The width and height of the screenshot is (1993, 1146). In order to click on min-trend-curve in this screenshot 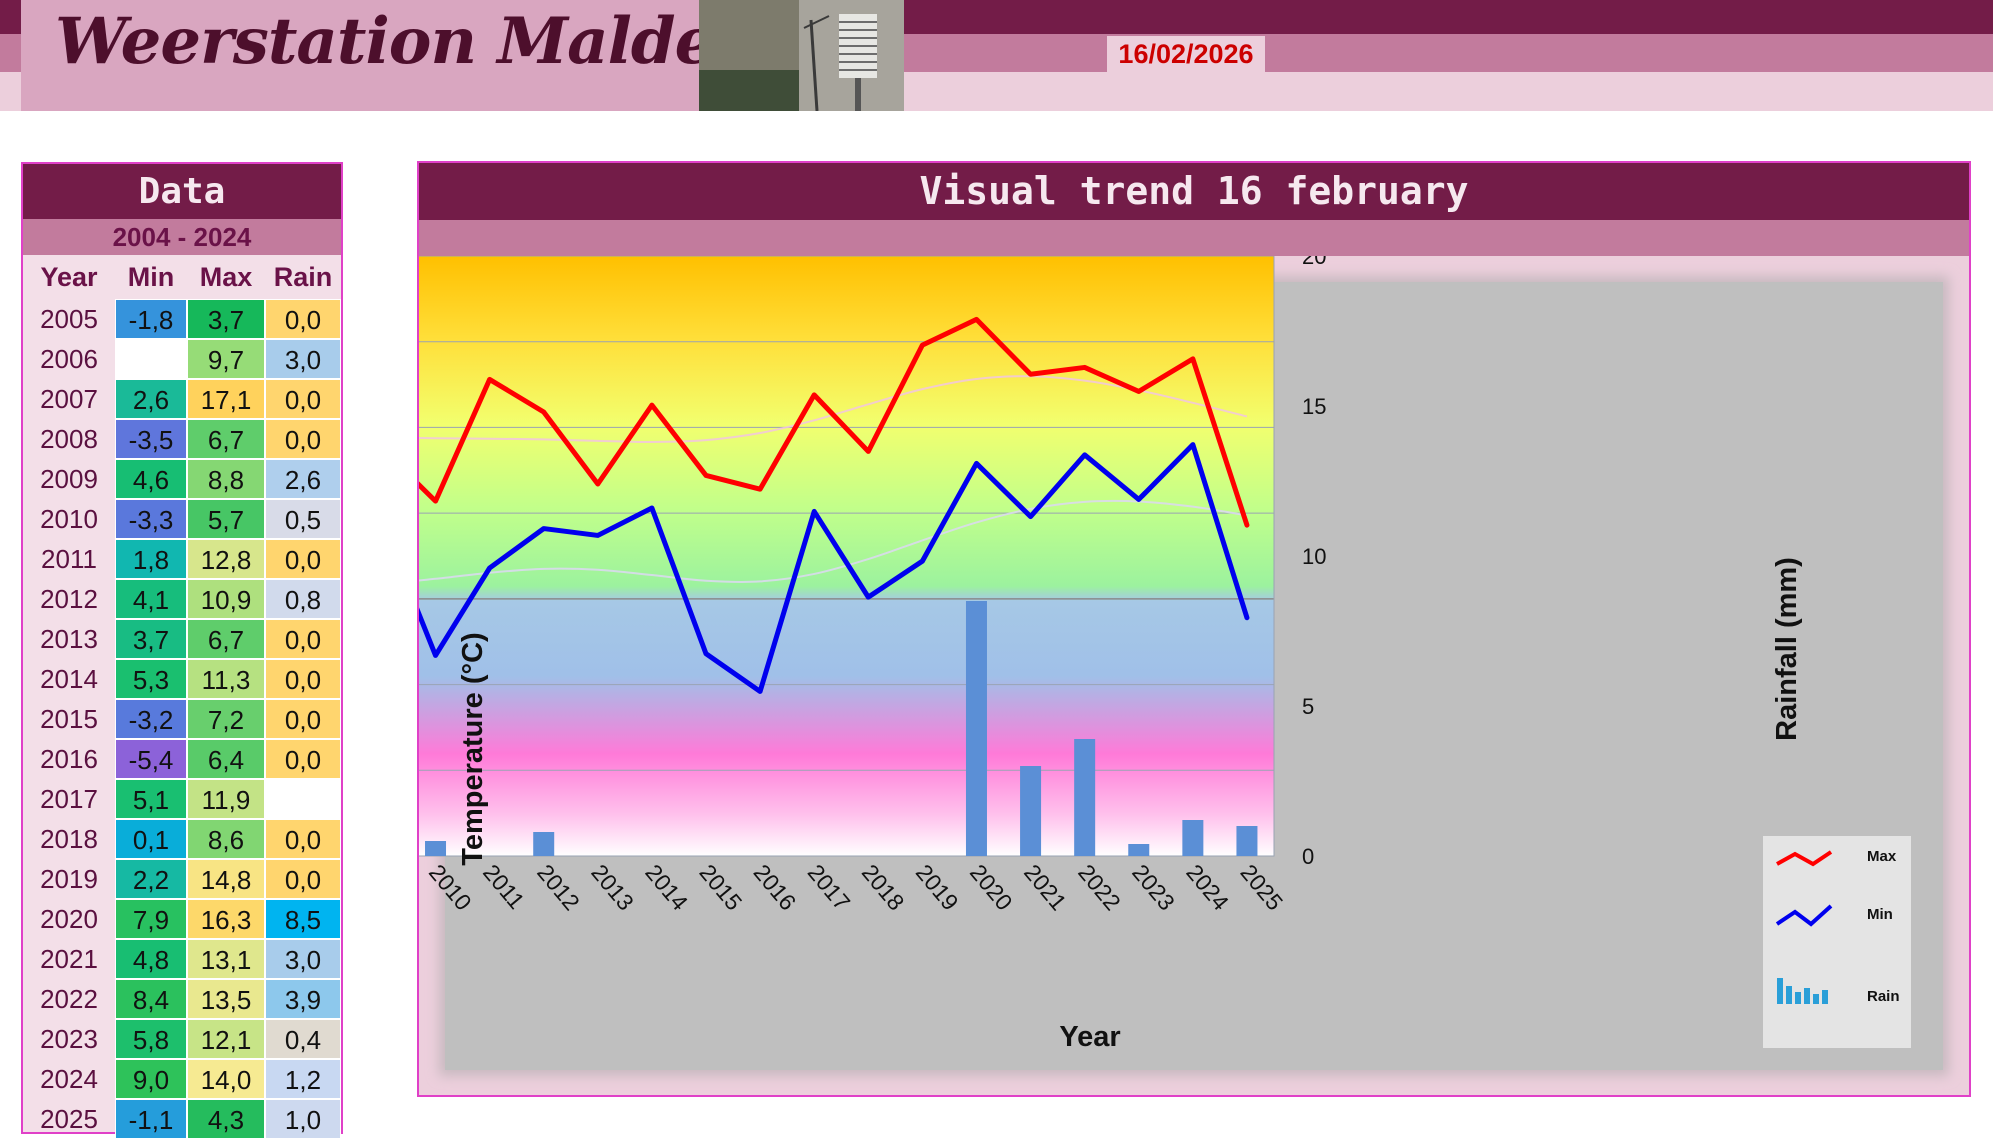, I will do `click(833, 541)`.